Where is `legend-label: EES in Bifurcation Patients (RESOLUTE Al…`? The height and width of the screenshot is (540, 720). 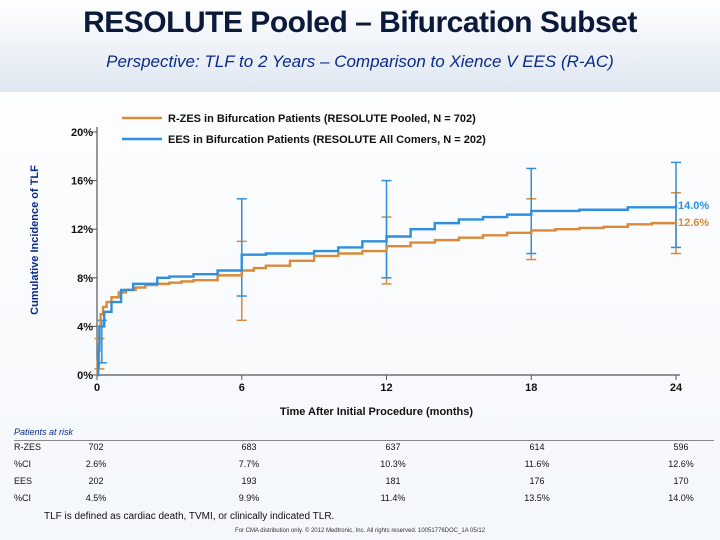
legend-label: EES in Bifurcation Patients (RESOLUTE Al… is located at coordinates (327, 140).